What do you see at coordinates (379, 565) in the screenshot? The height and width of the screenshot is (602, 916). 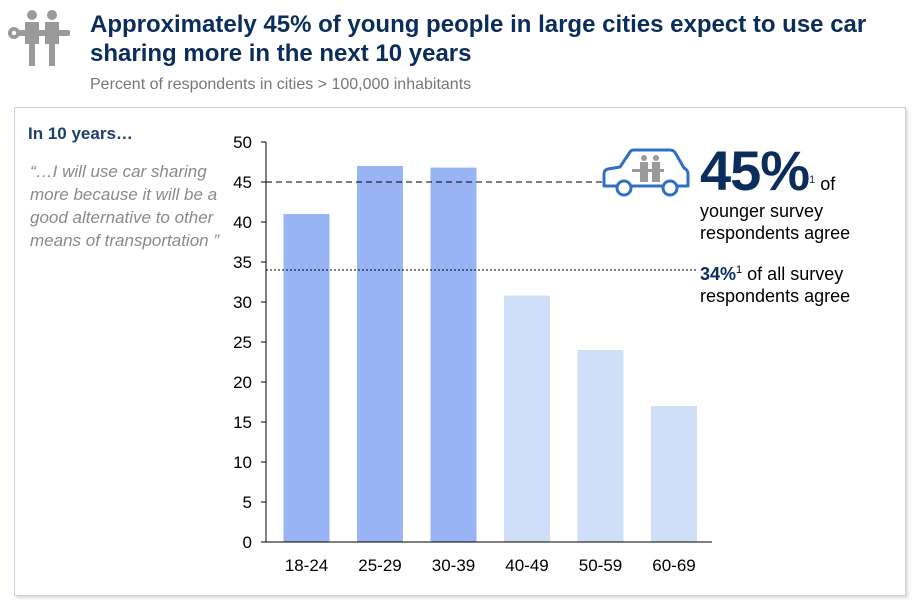 I see `x-tick-label: 25-29` at bounding box center [379, 565].